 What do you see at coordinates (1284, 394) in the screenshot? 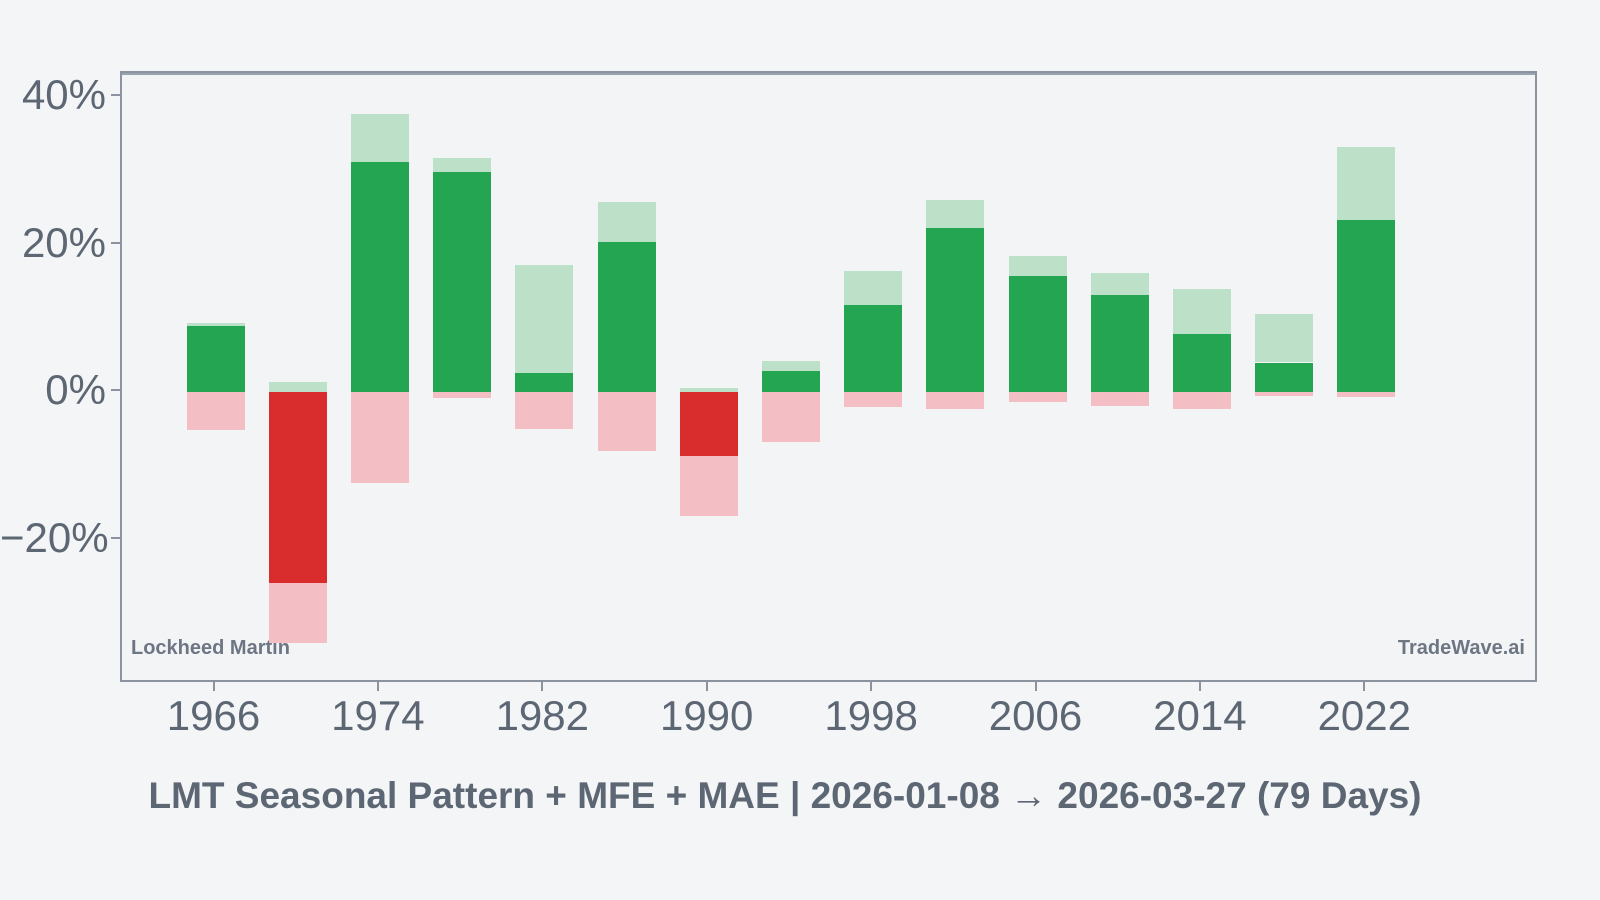
I see `bar-2018-mae` at bounding box center [1284, 394].